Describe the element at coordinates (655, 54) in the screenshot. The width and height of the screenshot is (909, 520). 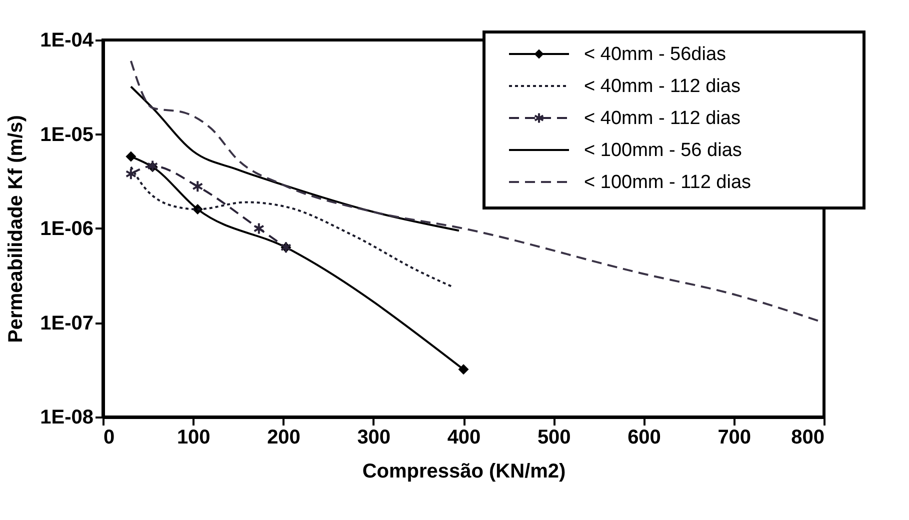
I see `legend-label: < 40mm - 56dias` at that location.